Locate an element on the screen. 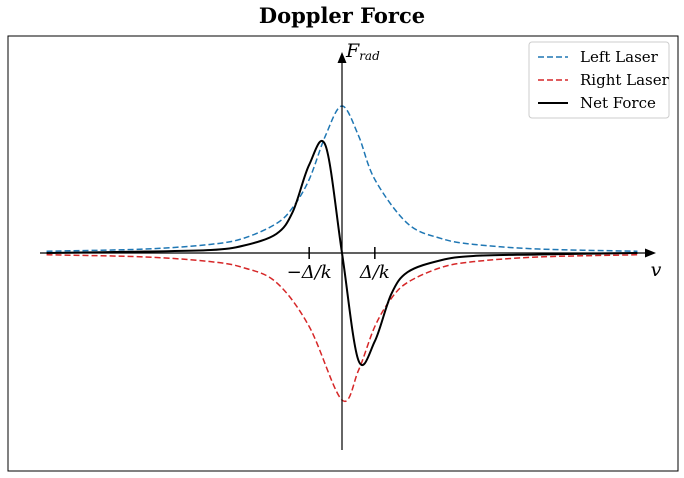 The image size is (684, 478). x-axis-arrow is located at coordinates (650, 253).